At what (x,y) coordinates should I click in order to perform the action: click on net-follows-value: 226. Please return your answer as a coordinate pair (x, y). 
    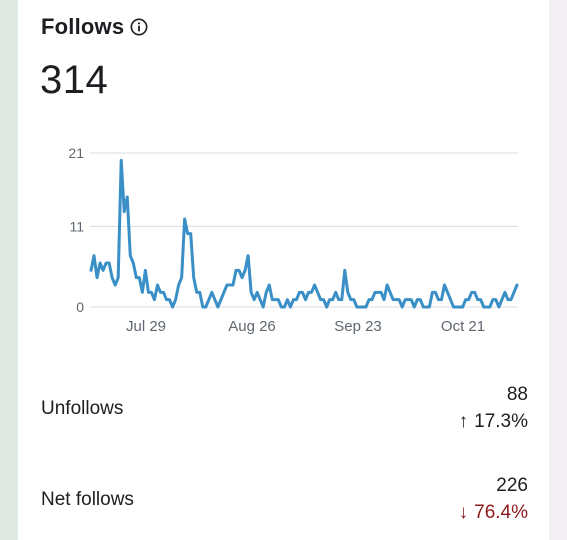
    Looking at the image, I should click on (512, 485).